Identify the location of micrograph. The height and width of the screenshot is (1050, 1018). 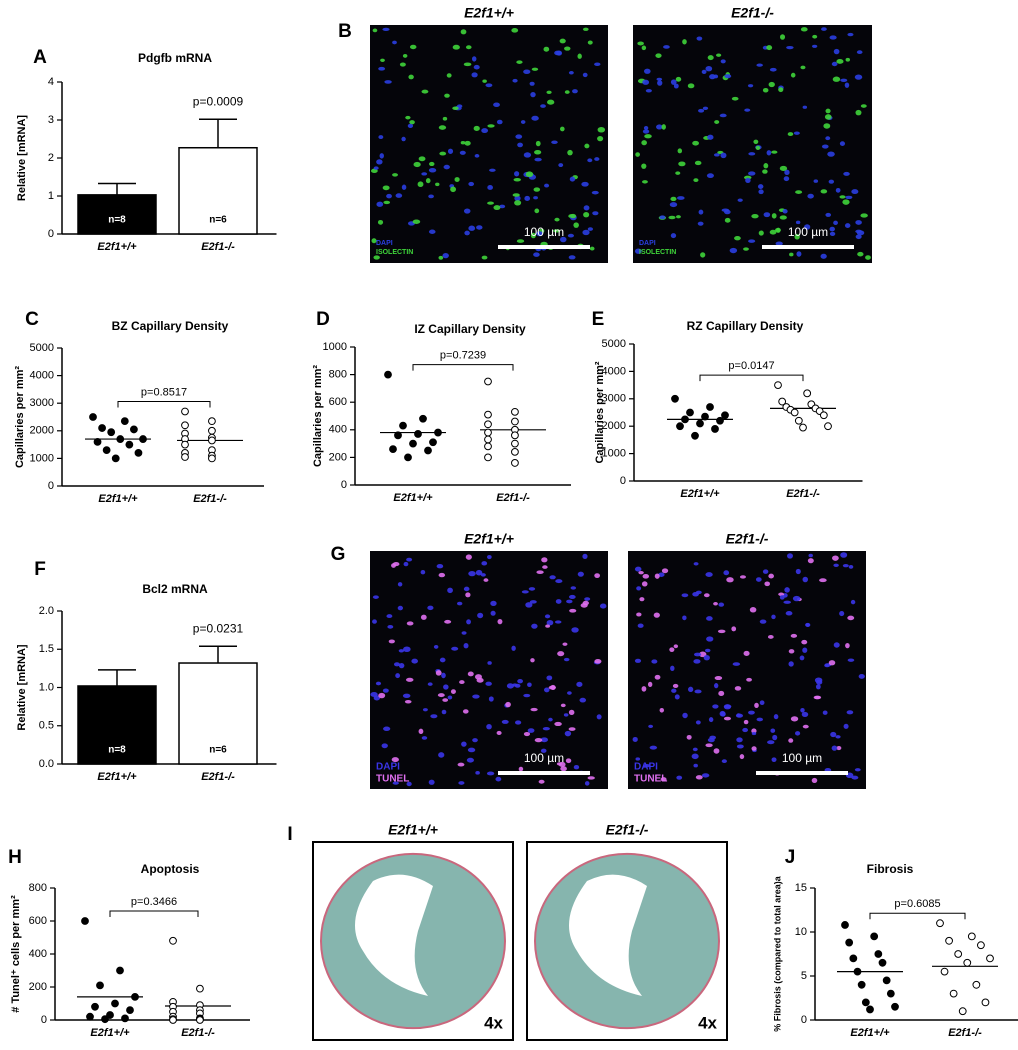
(489, 670).